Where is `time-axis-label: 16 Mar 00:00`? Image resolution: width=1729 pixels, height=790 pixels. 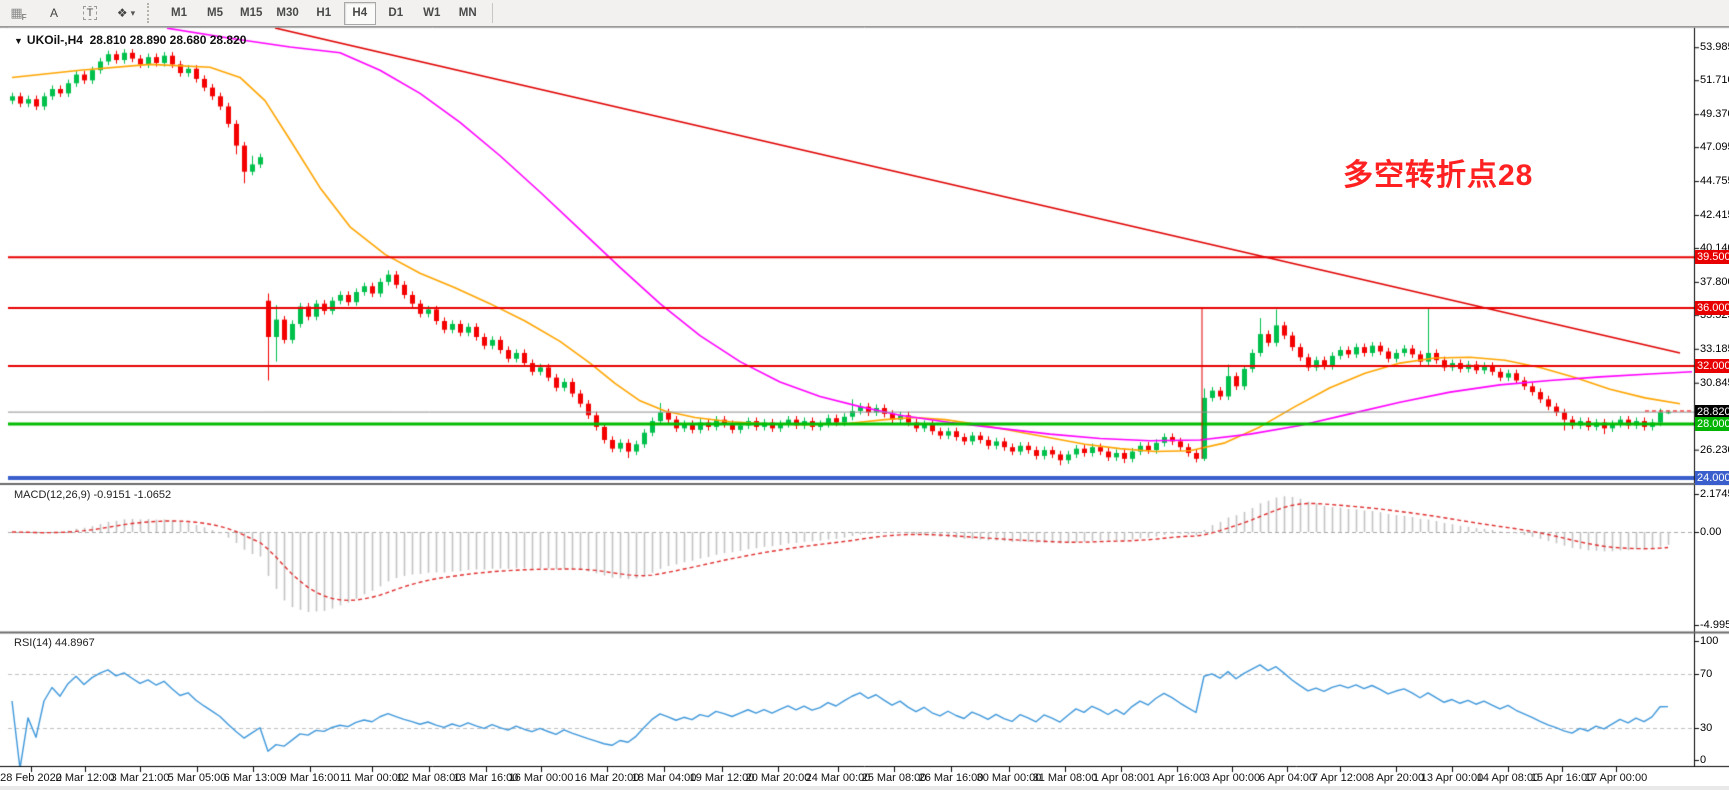
time-axis-label: 16 Mar 00:00 is located at coordinates (541, 778).